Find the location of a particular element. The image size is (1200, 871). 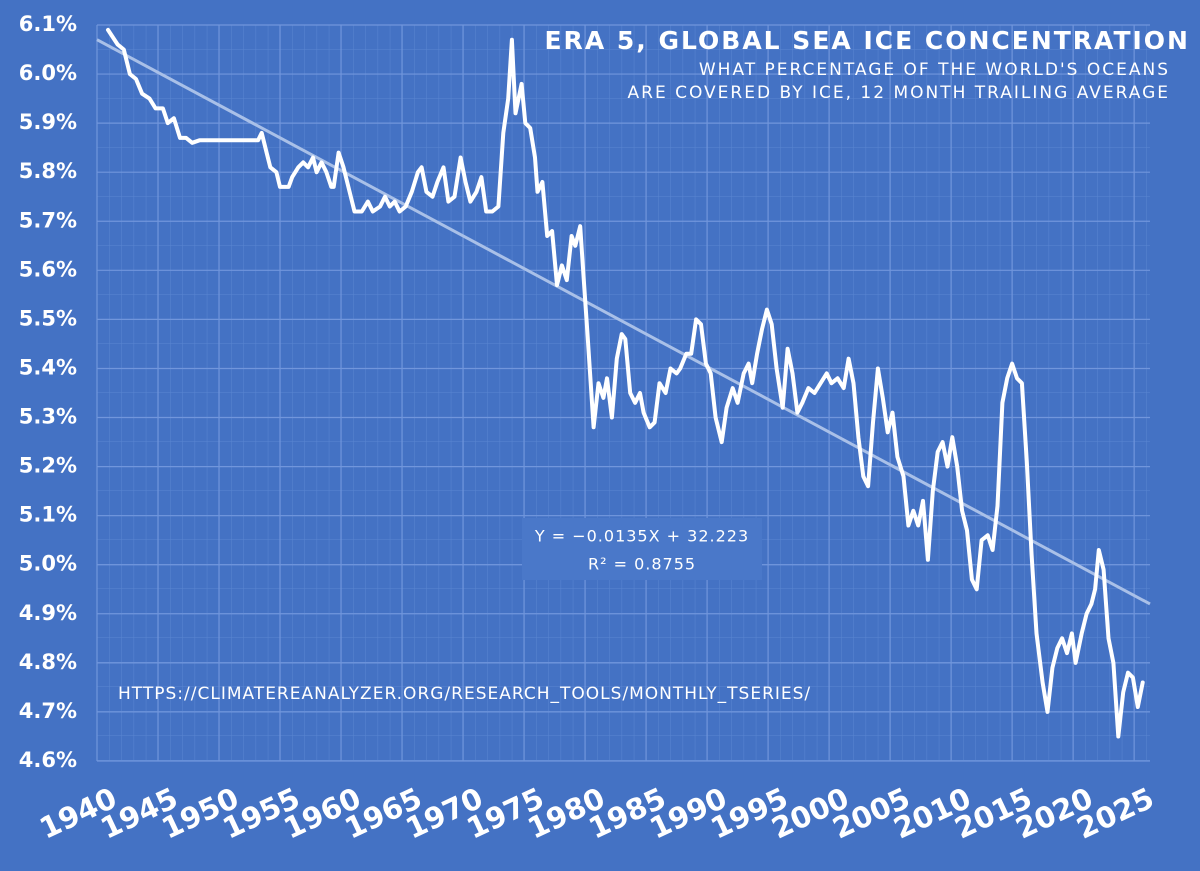

annotation-box is located at coordinates (642, 549).